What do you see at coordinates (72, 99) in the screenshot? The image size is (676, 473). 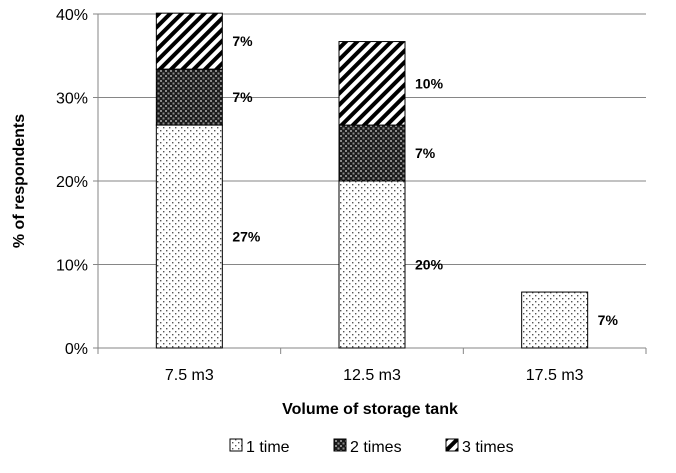 I see `y-tick-label: 30%` at bounding box center [72, 99].